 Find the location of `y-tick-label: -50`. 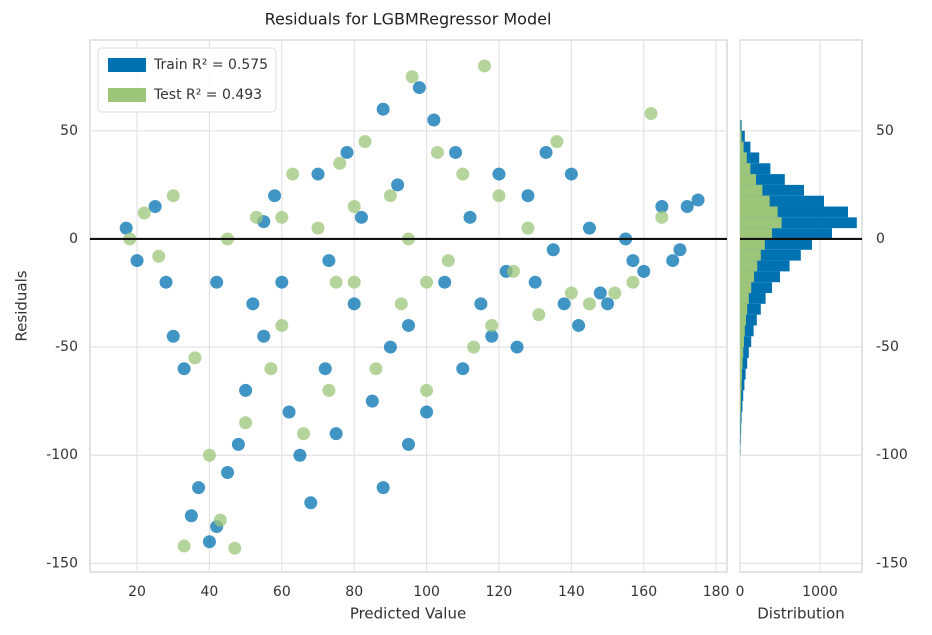

y-tick-label: -50 is located at coordinates (887, 347).